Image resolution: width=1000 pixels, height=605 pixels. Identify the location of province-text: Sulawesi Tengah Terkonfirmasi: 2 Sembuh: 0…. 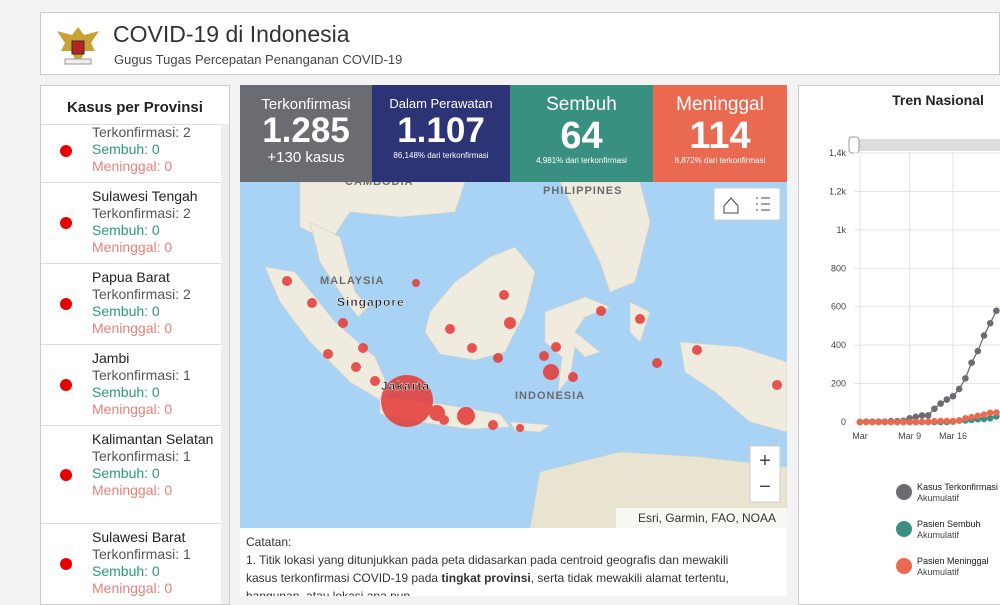
(154, 222).